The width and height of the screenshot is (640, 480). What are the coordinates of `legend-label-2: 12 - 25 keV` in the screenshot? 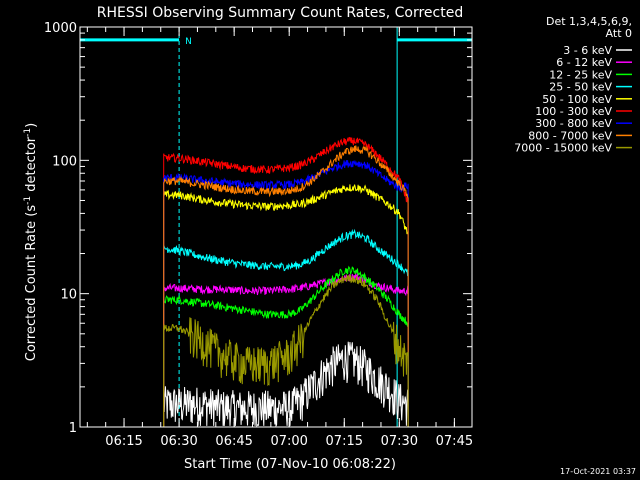 It's located at (580, 74).